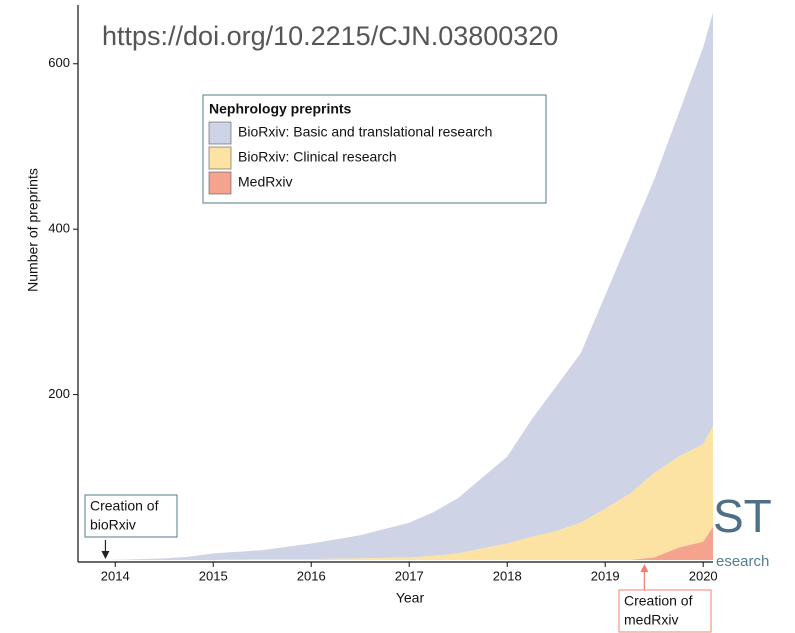 The height and width of the screenshot is (633, 795). What do you see at coordinates (410, 598) in the screenshot?
I see `x-axis-label: Year` at bounding box center [410, 598].